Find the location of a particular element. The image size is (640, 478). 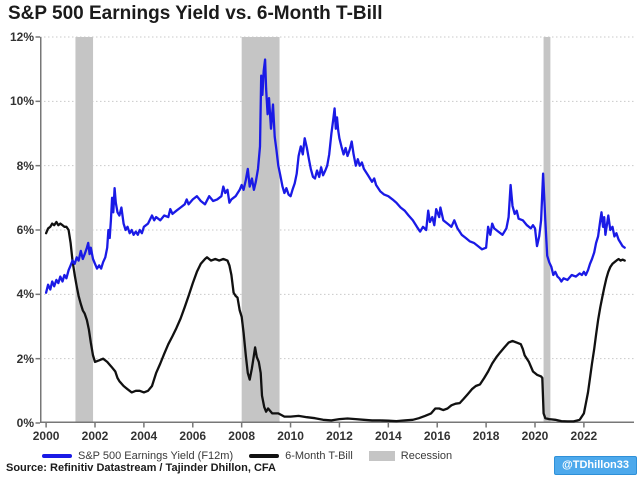

legend-label-tbill: 6-Month T-Bill is located at coordinates (319, 456).